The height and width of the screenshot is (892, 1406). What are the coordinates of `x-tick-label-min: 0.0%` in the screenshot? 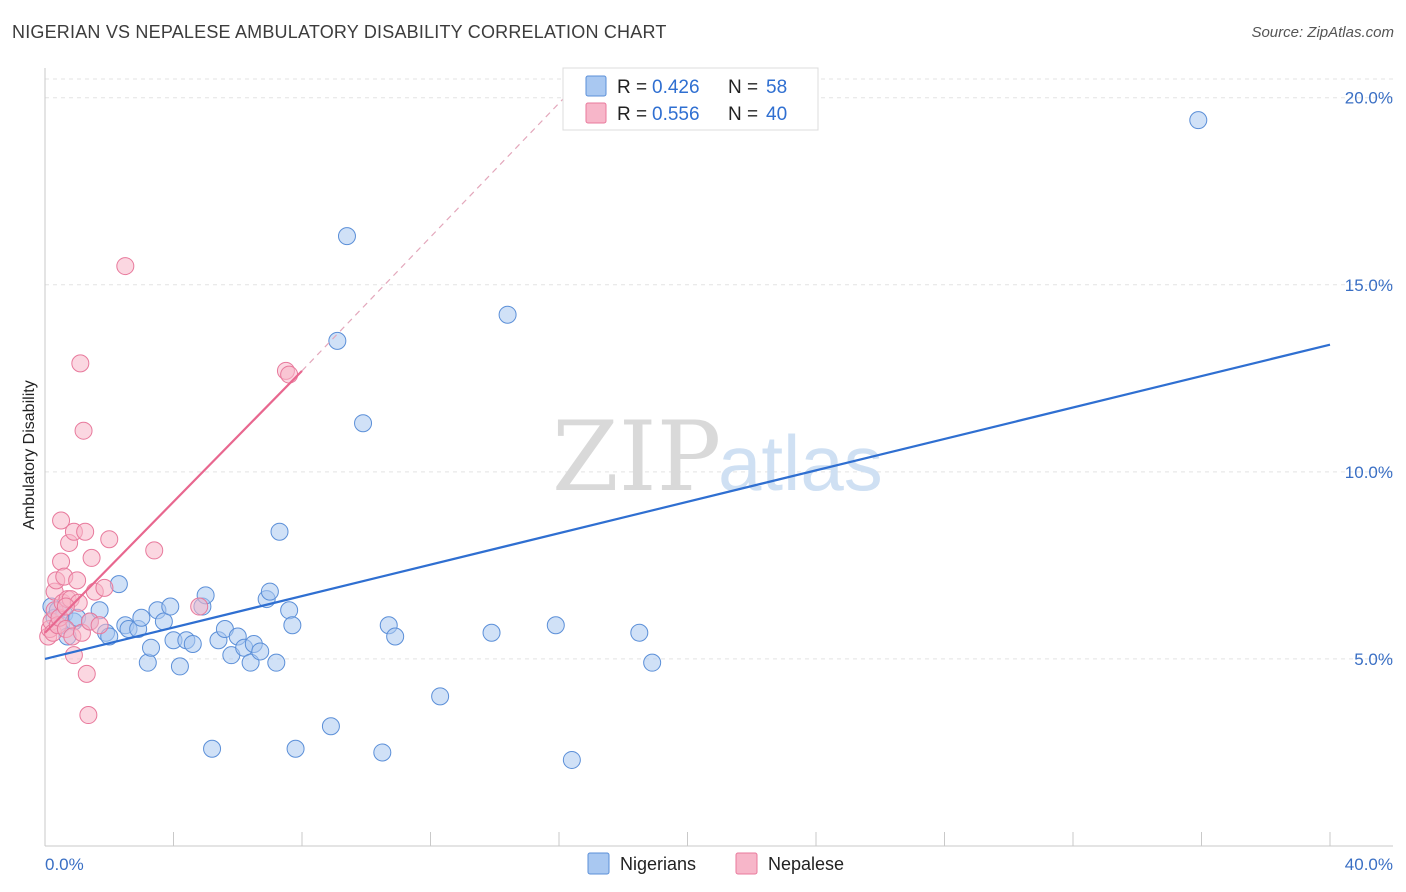 It's located at (64, 864).